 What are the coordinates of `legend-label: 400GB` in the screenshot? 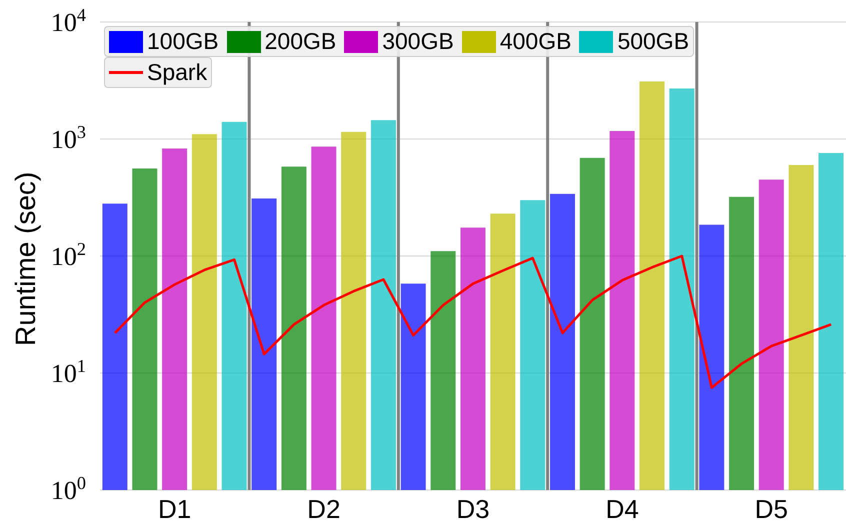 It's located at (535, 41).